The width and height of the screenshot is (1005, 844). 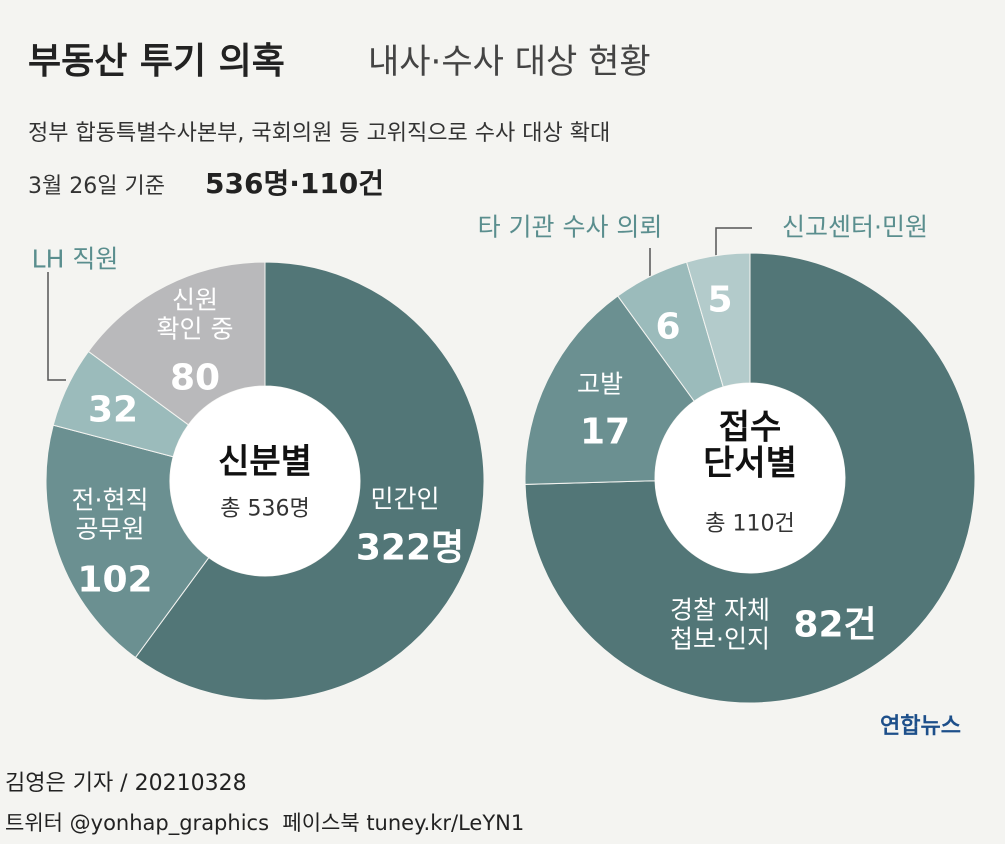 What do you see at coordinates (295, 183) in the screenshot?
I see `totals: 536명·110건` at bounding box center [295, 183].